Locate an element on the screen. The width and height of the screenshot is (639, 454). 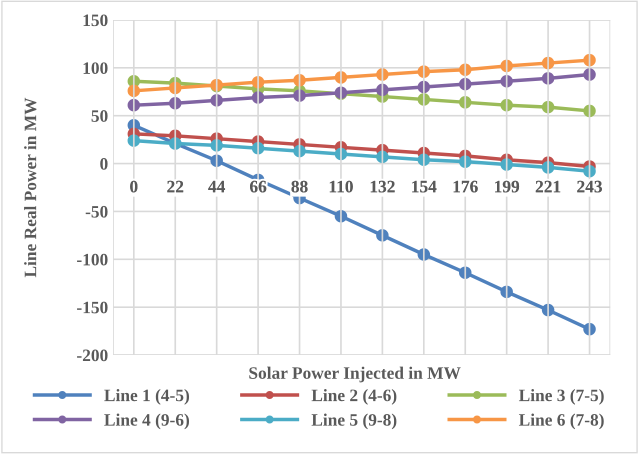
y-tick-label: 100 is located at coordinates (96, 68).